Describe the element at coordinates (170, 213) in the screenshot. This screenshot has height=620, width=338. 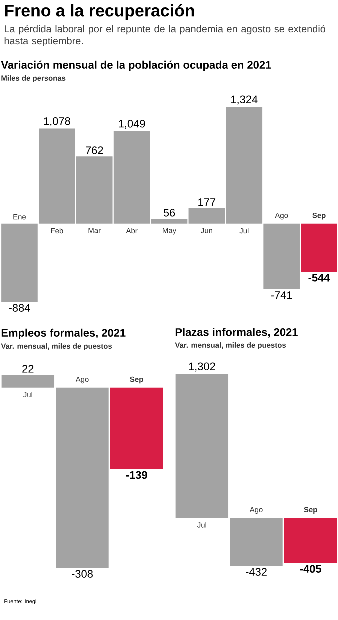
I see `data-label: 56` at that location.